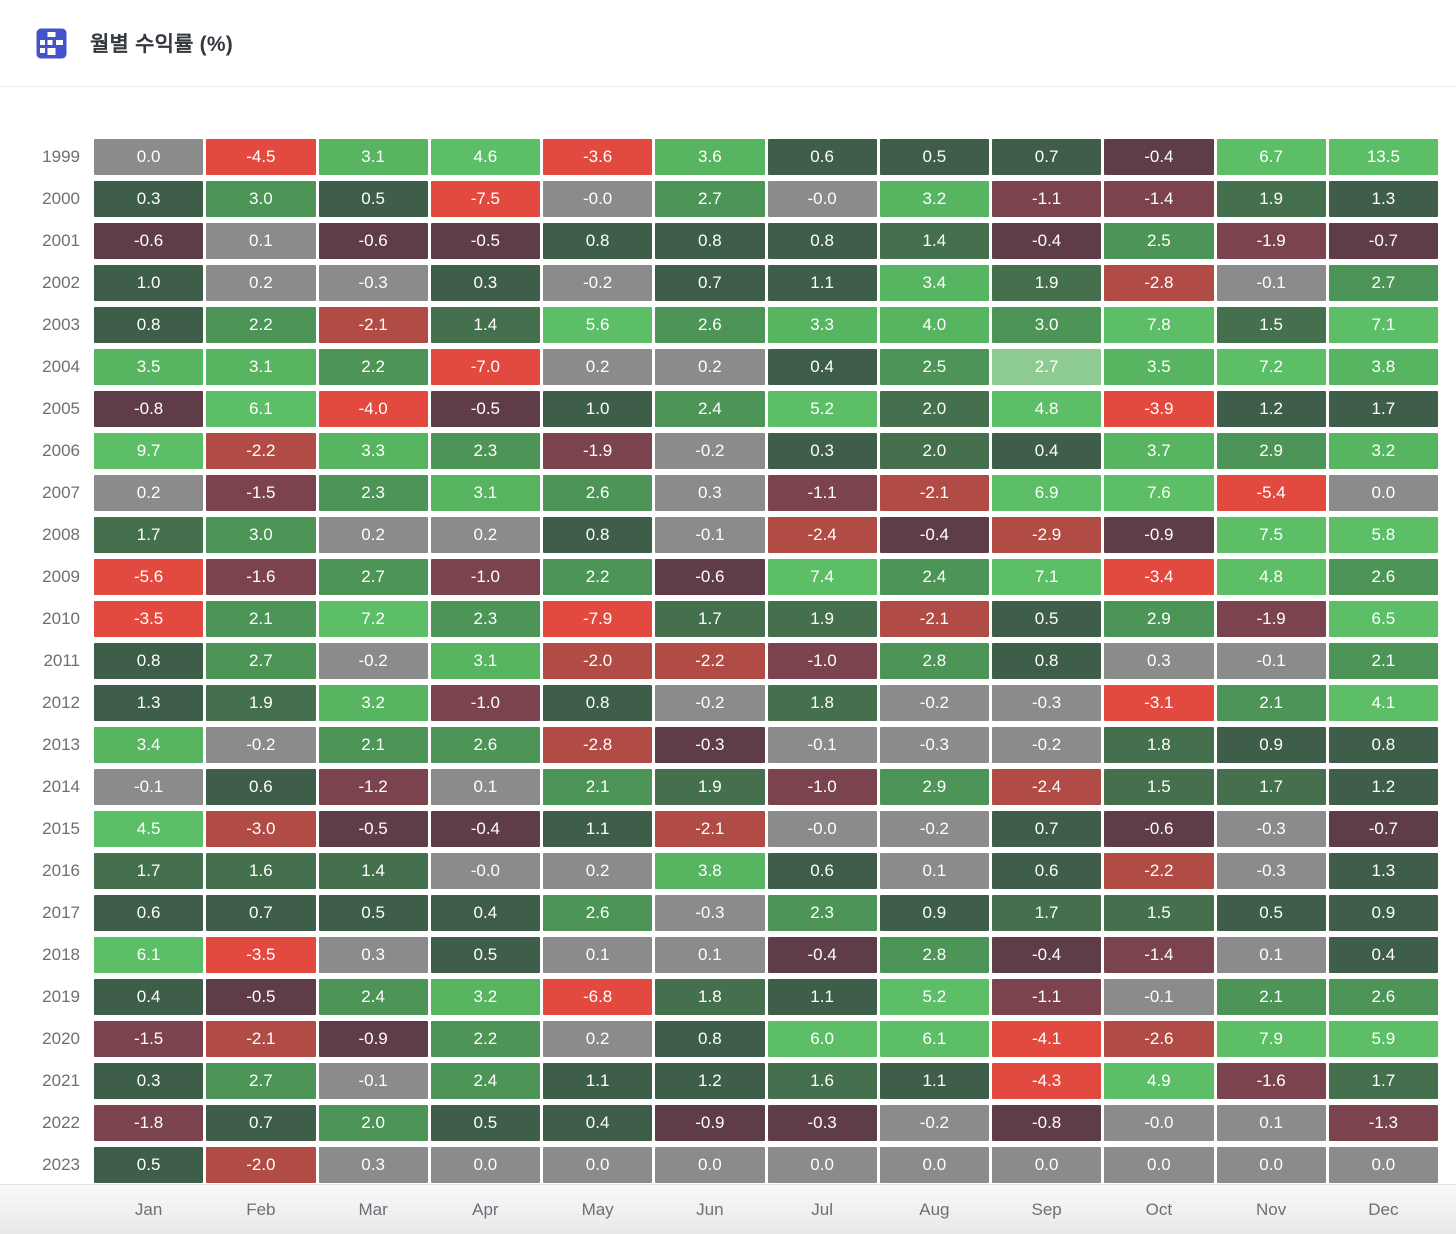 Image resolution: width=1456 pixels, height=1234 pixels. Describe the element at coordinates (261, 199) in the screenshot. I see `heatmap-cell: 3.0` at that location.